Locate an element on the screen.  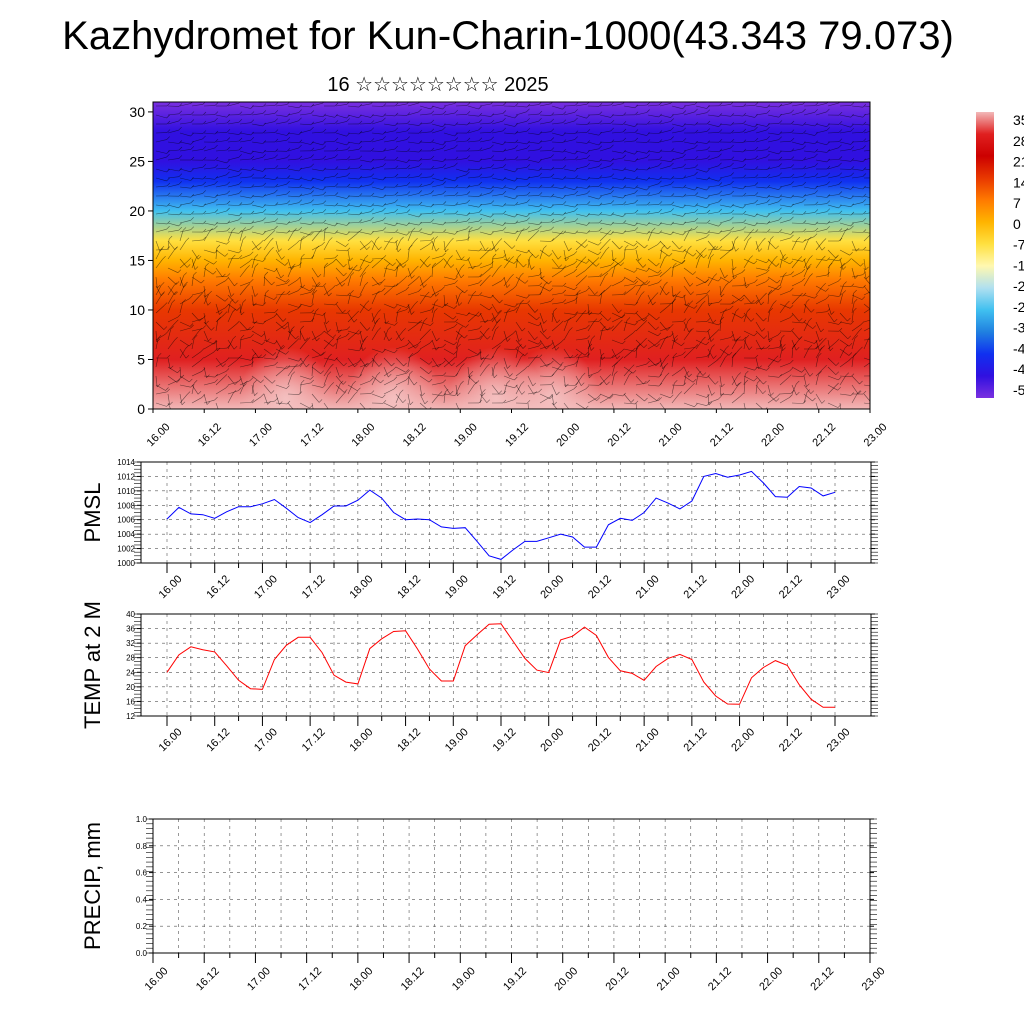
colorbar-label: 0 is located at coordinates (1017, 224).